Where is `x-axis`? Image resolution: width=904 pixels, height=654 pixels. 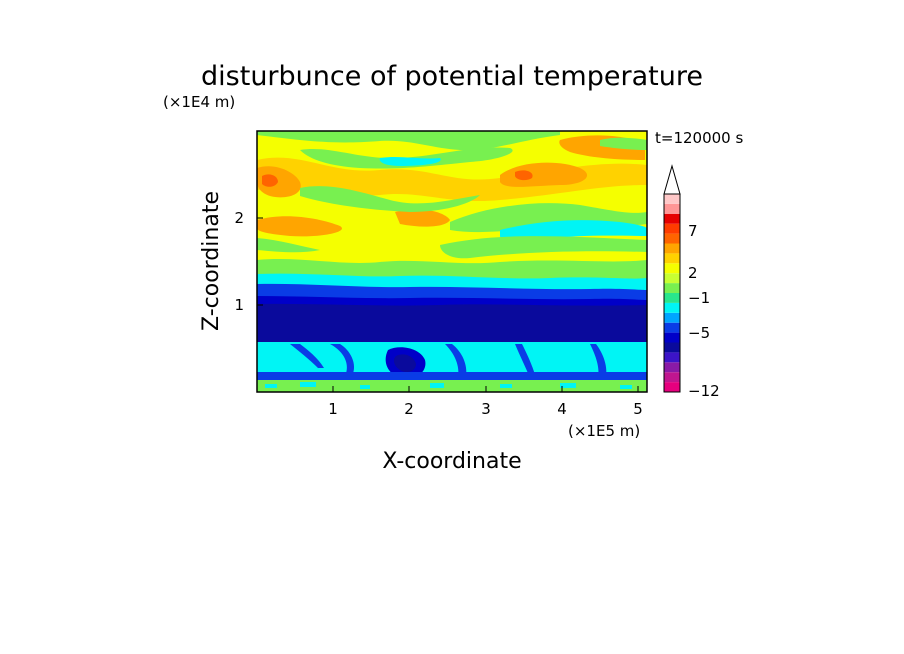 x-axis is located at coordinates (485, 389).